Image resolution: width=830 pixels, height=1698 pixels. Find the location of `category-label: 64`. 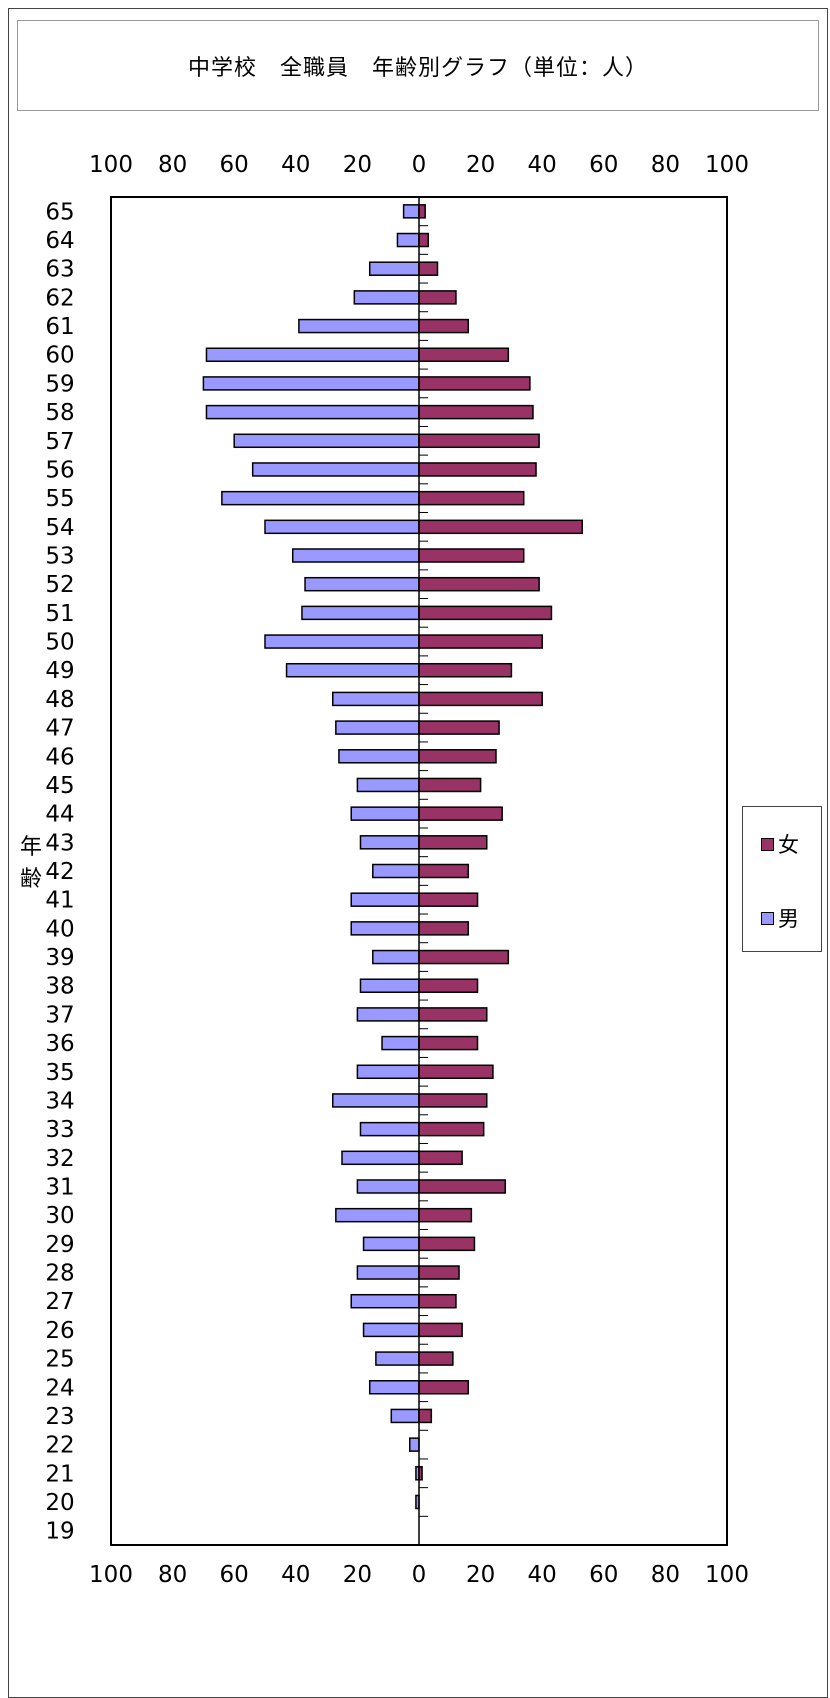

category-label: 64 is located at coordinates (59, 241).